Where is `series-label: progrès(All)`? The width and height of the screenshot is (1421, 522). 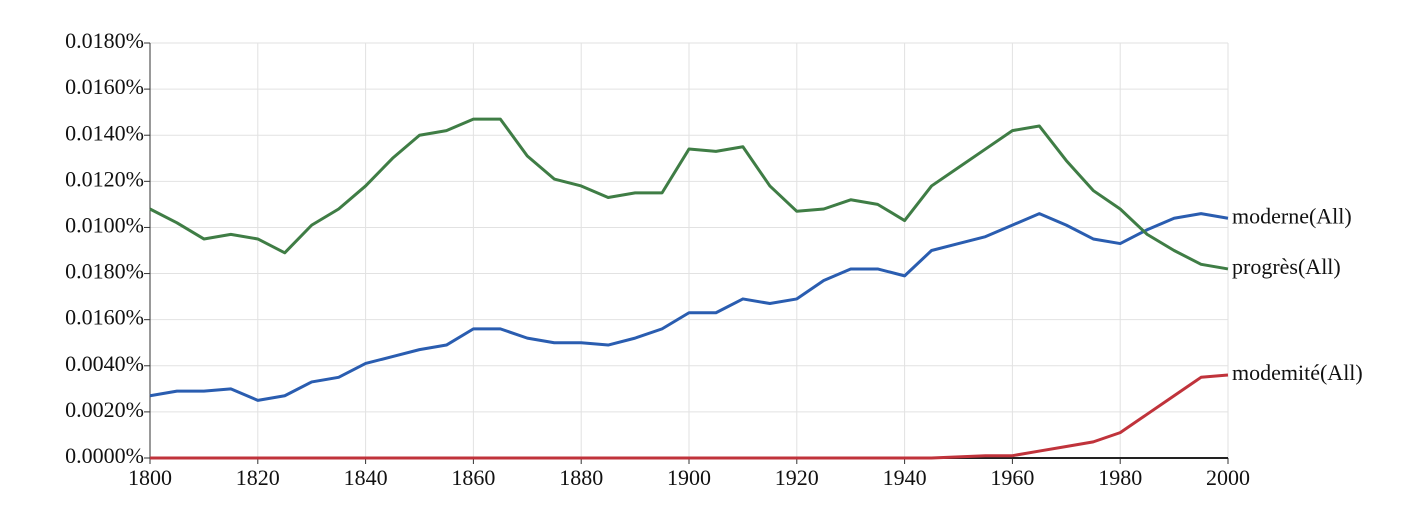
series-label: progrès(All) is located at coordinates (1286, 266).